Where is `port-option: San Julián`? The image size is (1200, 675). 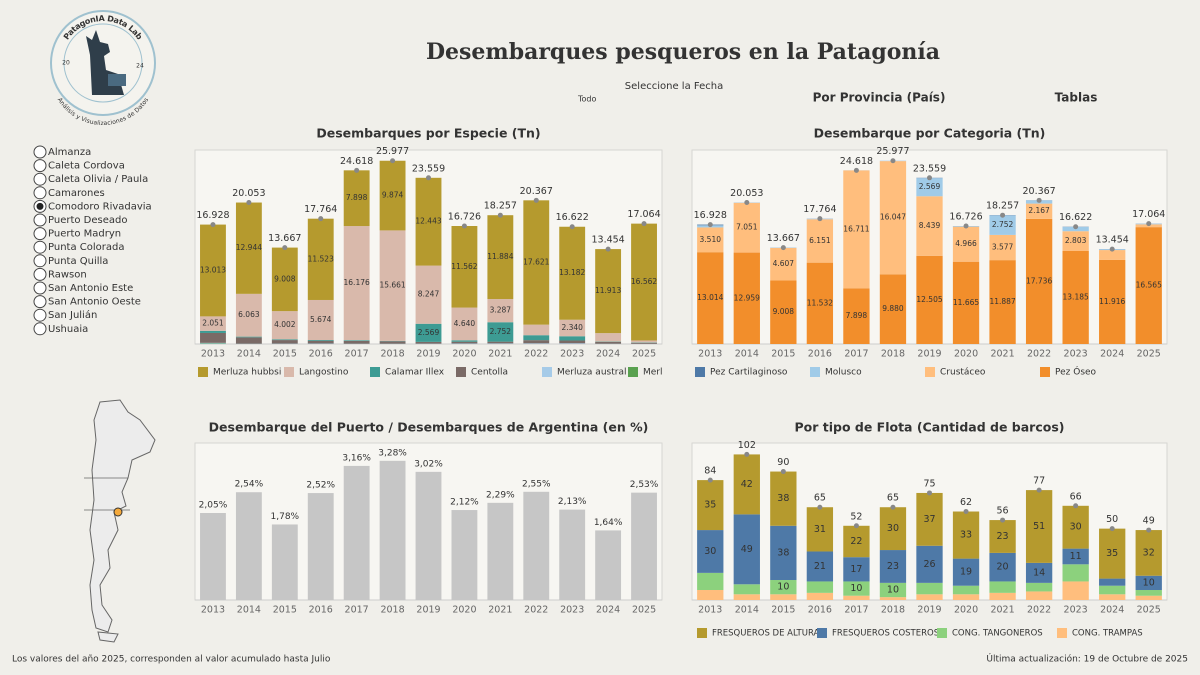
port-option: San Julián is located at coordinates (72, 315).